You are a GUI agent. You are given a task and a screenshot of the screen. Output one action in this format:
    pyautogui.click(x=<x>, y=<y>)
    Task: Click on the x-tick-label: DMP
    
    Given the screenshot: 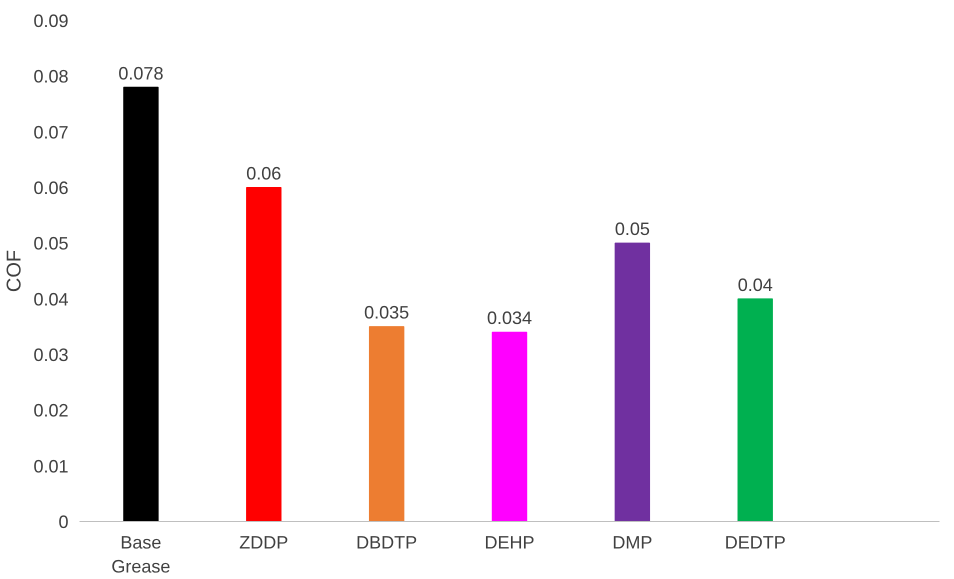 What is the action you would take?
    pyautogui.click(x=632, y=542)
    